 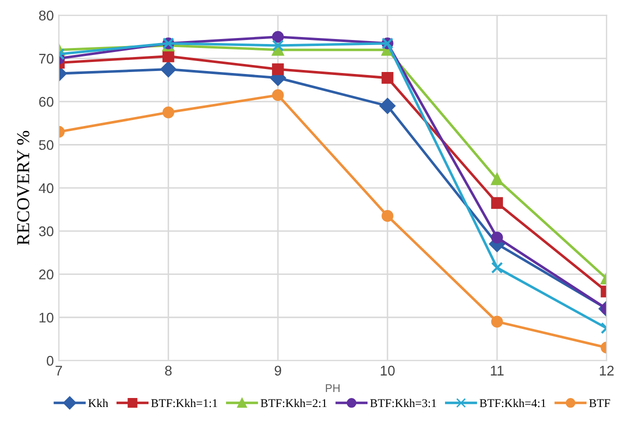 I want to click on y-tick-label: 40, so click(x=46, y=188).